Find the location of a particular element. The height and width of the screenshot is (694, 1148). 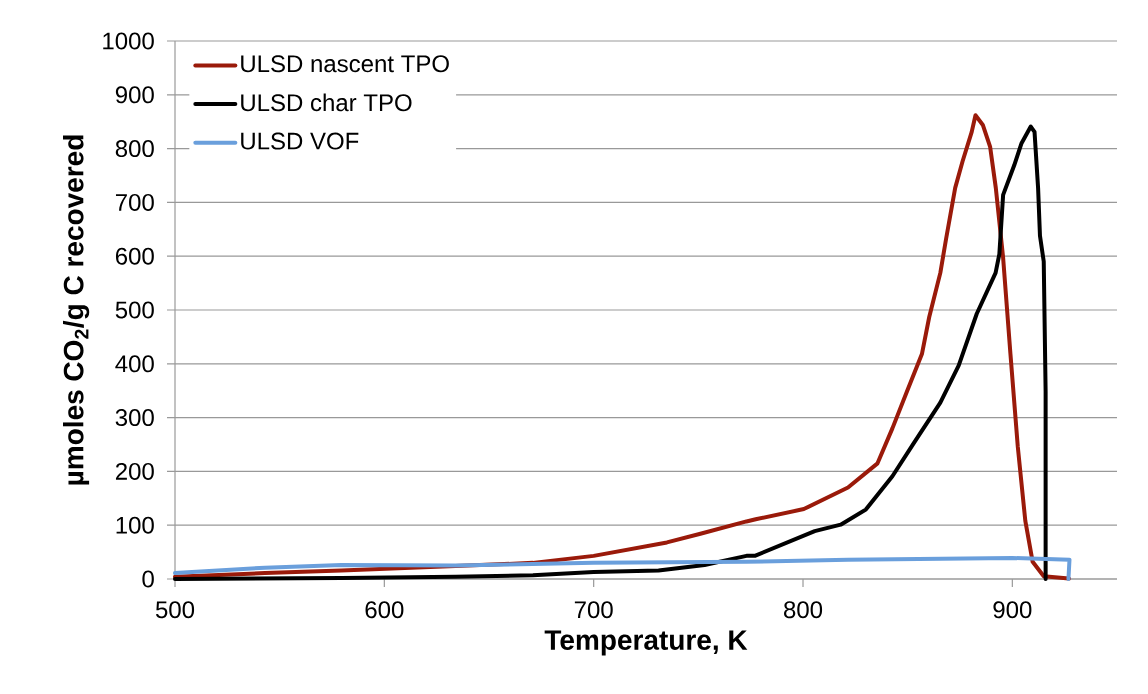

y-tick-label: 400 is located at coordinates (134, 364).